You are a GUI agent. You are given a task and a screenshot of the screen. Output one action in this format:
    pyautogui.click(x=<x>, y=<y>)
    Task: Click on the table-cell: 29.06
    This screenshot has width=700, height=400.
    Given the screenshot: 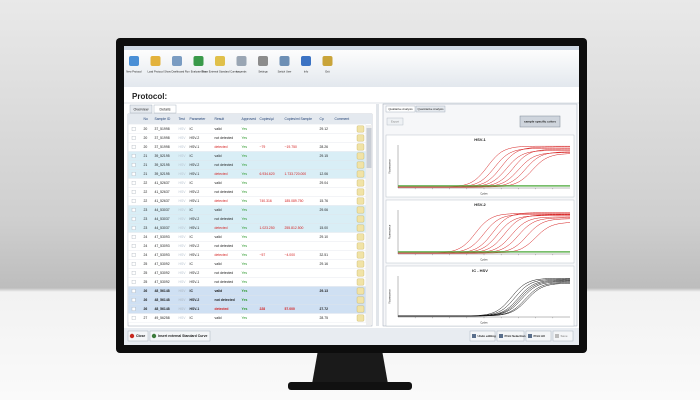 What is the action you would take?
    pyautogui.click(x=324, y=210)
    